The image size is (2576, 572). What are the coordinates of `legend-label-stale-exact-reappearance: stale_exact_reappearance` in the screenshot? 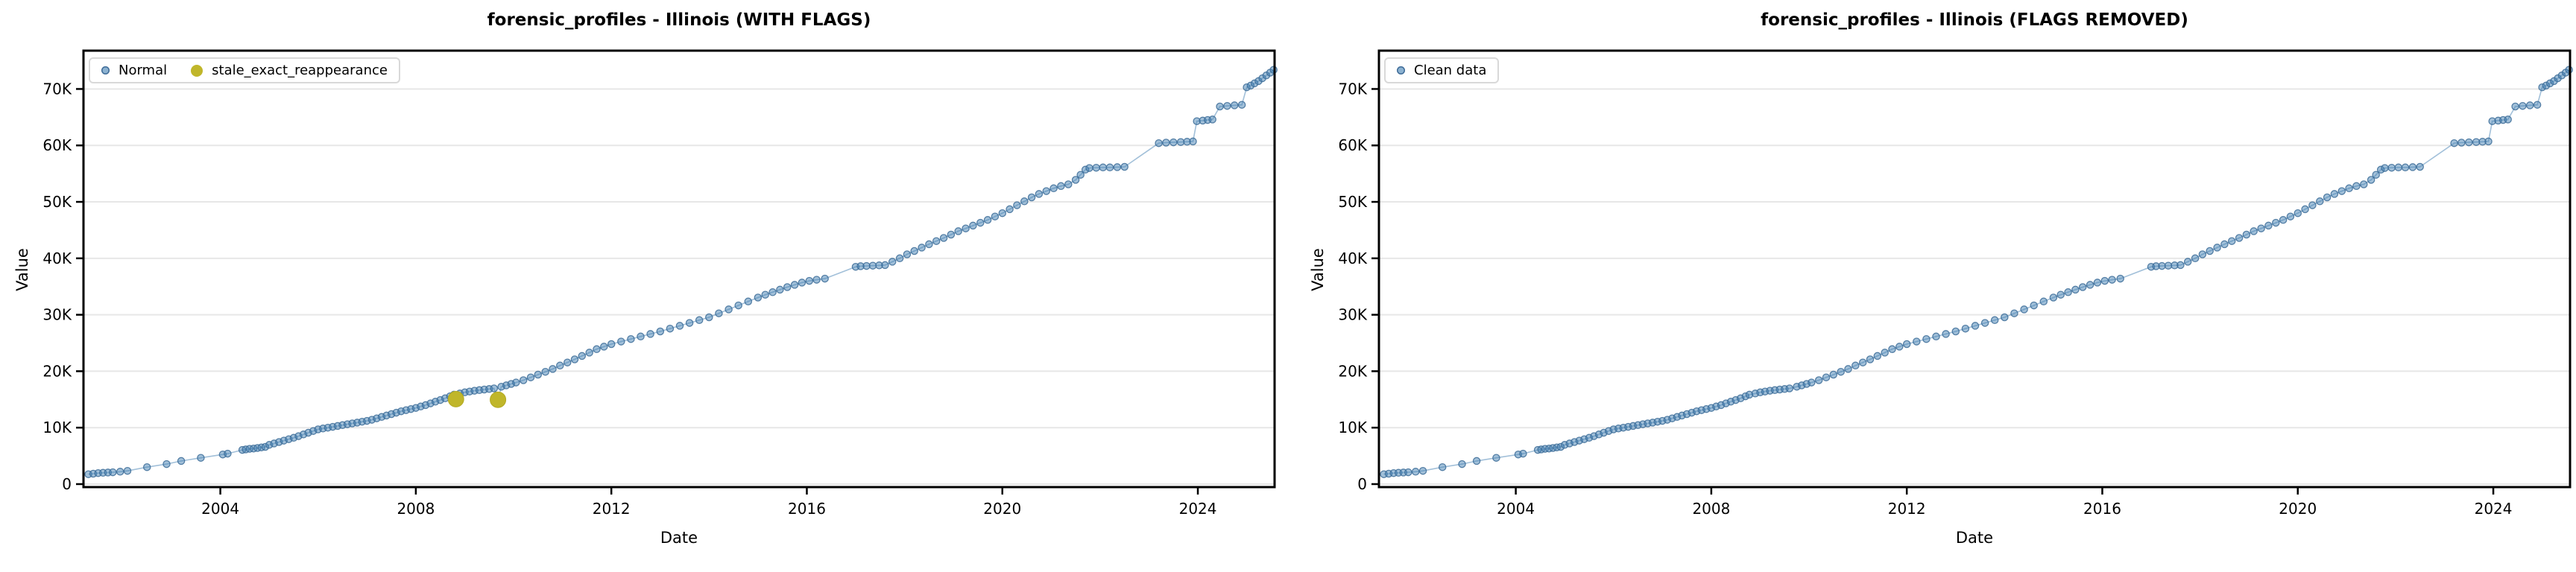 It's located at (300, 70).